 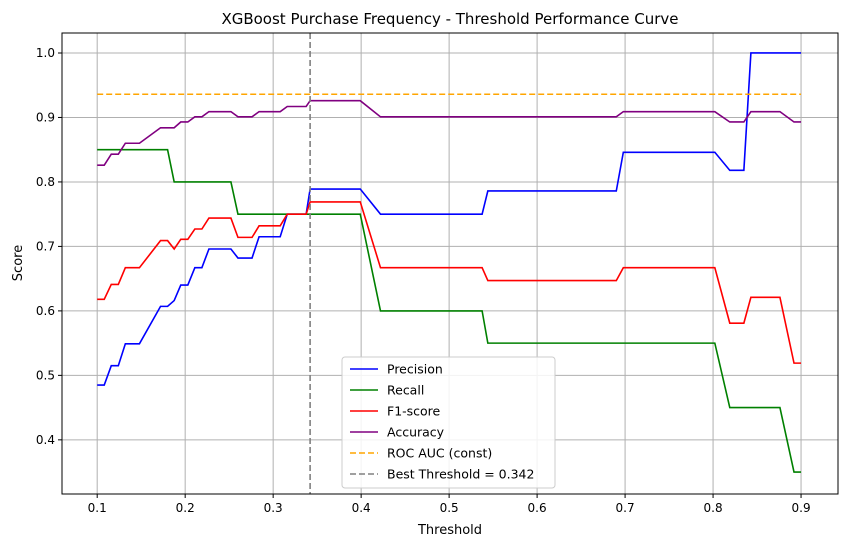 I want to click on x-tick-label: 0.1, so click(x=97, y=508).